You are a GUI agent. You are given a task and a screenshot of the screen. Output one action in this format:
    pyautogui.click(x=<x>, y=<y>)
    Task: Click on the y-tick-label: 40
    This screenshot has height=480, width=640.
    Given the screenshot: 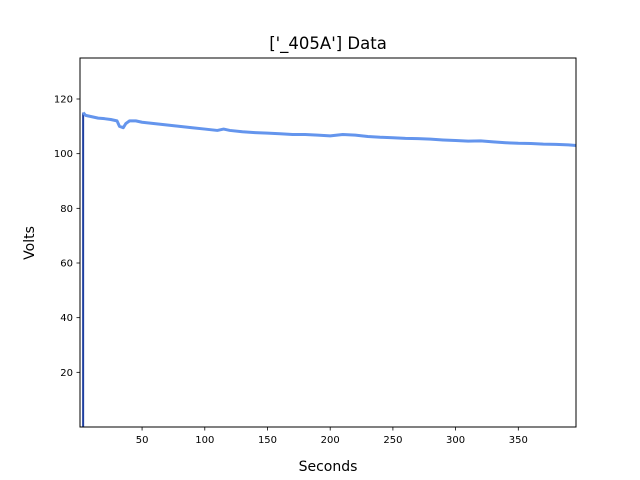 What is the action you would take?
    pyautogui.click(x=66, y=318)
    